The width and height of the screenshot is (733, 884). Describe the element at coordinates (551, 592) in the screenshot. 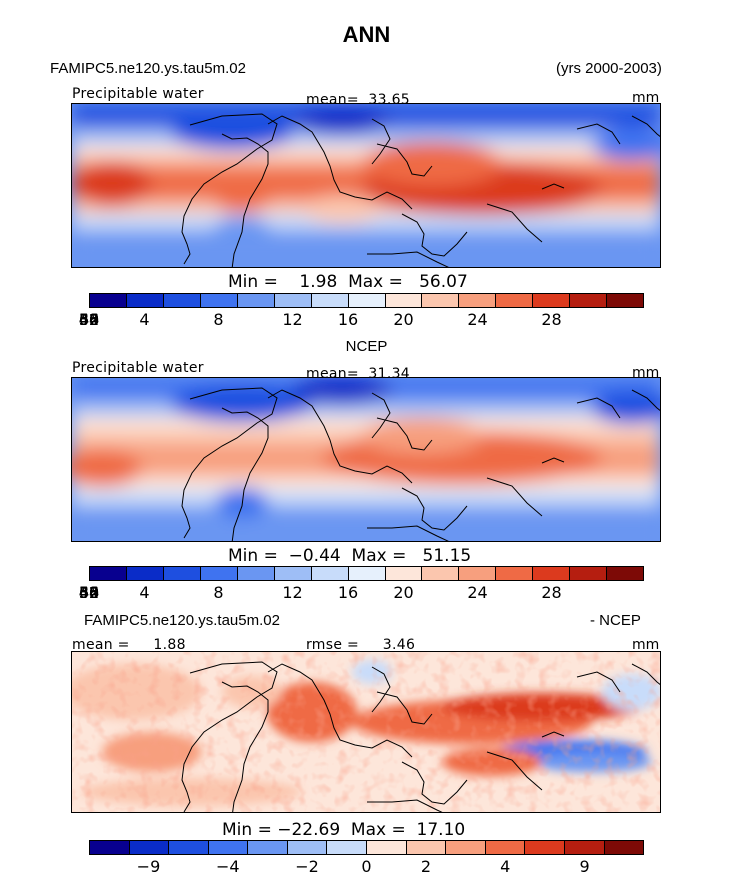

I see `colorbar-tick-label: 28` at that location.